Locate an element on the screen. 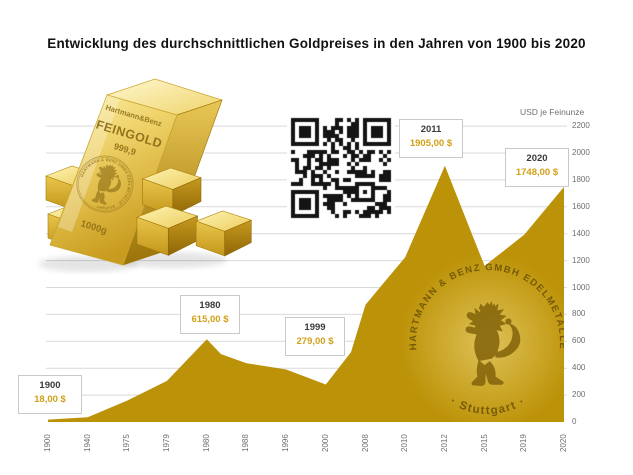  x-axis-tick-label: 2008 is located at coordinates (365, 443).